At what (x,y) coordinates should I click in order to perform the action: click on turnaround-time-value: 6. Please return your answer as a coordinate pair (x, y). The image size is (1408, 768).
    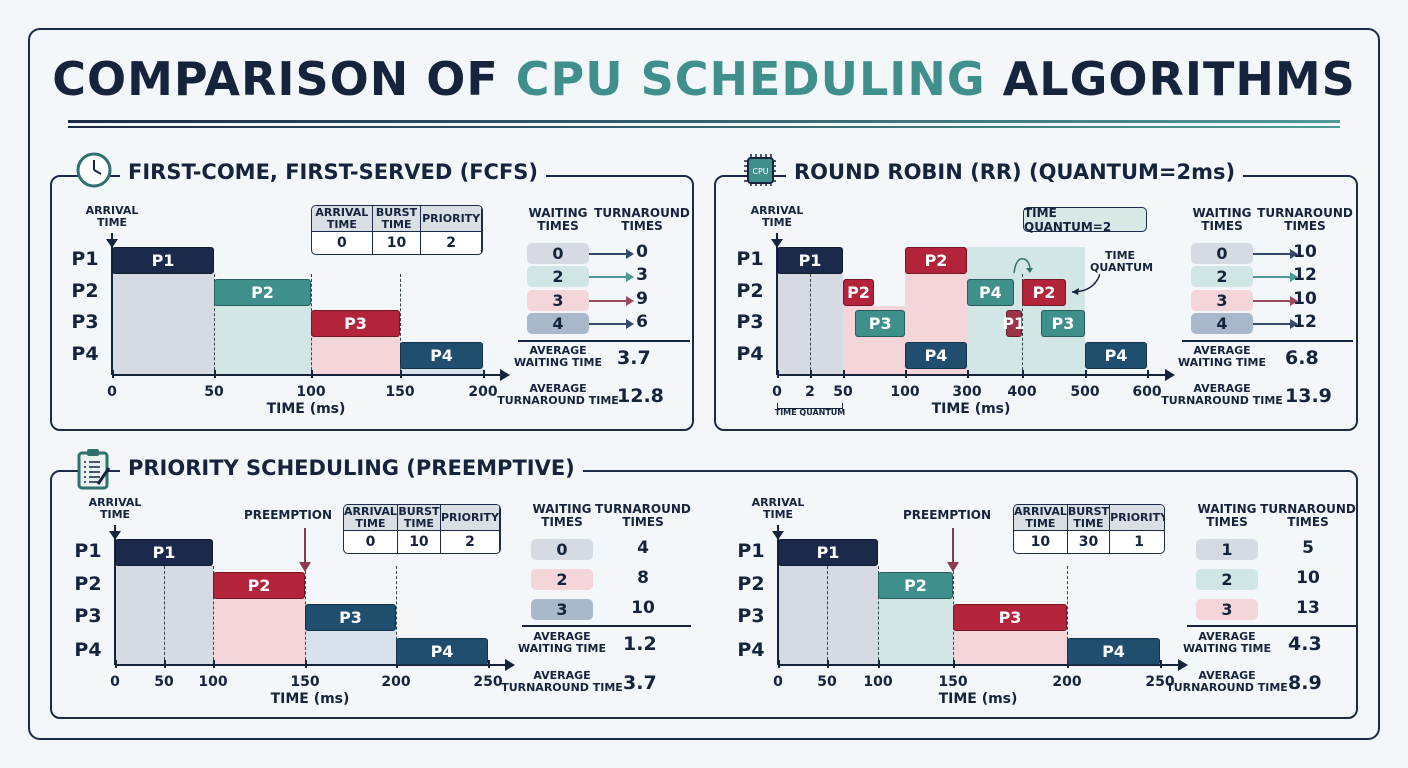
    Looking at the image, I should click on (642, 322).